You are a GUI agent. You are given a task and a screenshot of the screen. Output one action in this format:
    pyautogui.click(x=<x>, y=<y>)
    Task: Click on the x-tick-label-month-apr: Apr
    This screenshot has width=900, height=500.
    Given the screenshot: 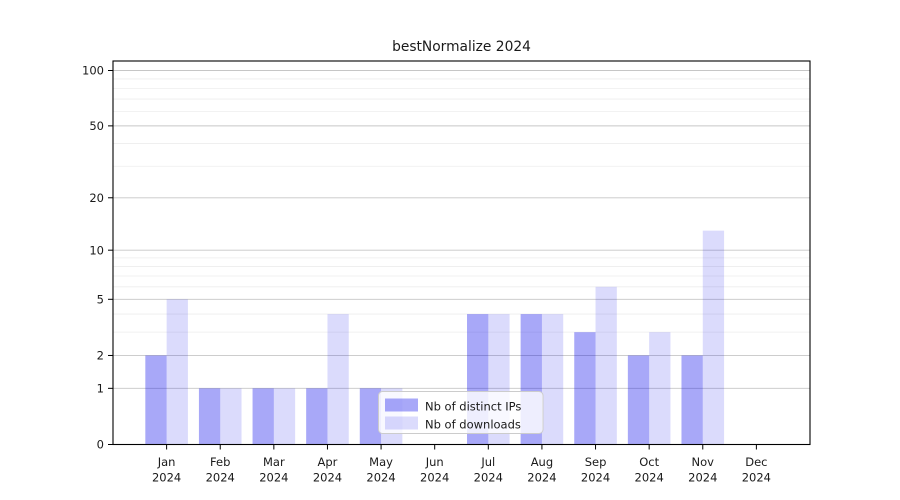 What is the action you would take?
    pyautogui.click(x=328, y=462)
    